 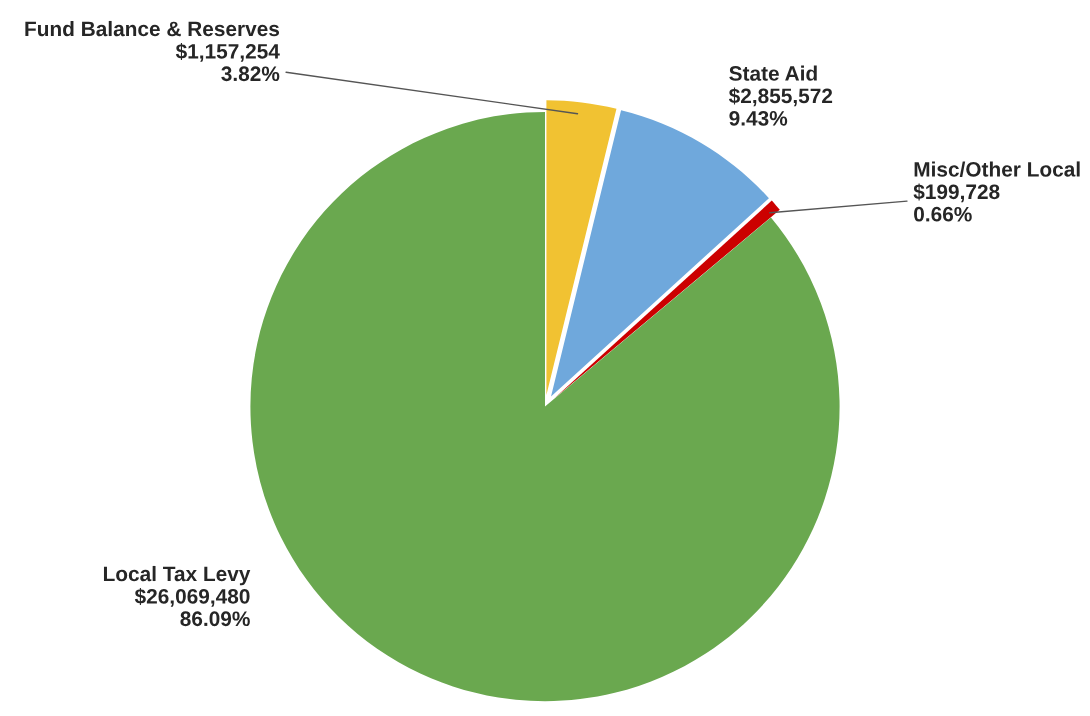 I want to click on slice-label: Local Tax Levy, so click(x=177, y=575).